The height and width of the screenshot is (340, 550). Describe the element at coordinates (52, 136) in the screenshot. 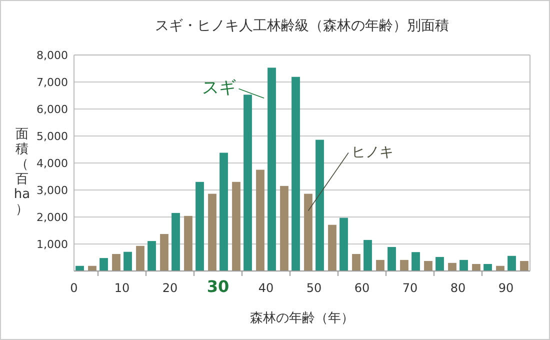

I see `y-tick-label: 5,000` at that location.